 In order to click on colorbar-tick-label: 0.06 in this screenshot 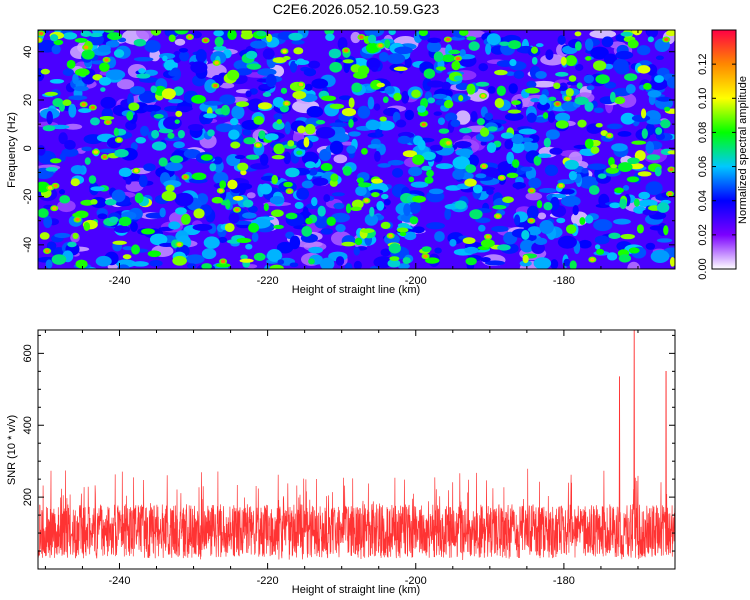, I will do `click(703, 166)`.